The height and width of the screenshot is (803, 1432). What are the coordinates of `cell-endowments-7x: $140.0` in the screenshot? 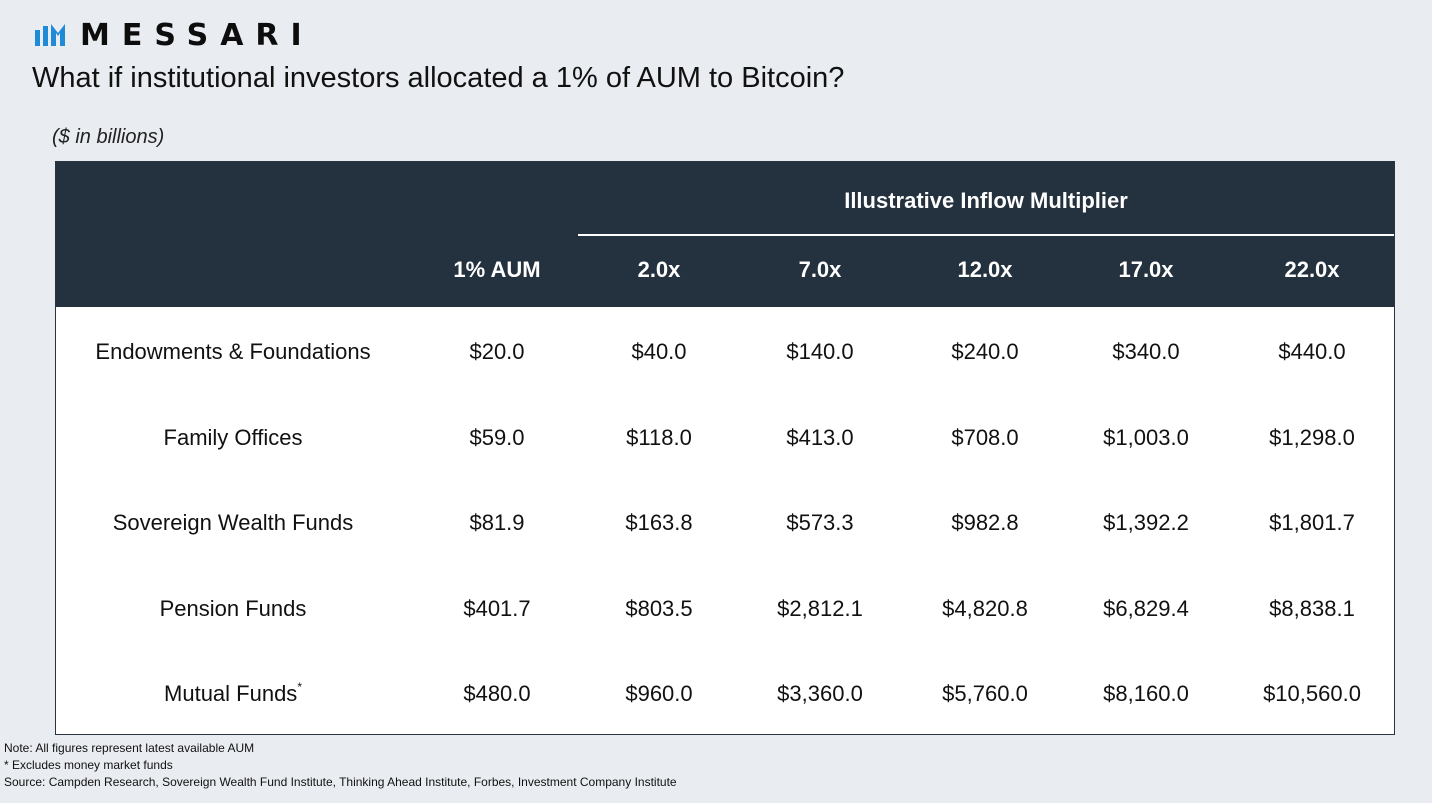 It's located at (820, 351).